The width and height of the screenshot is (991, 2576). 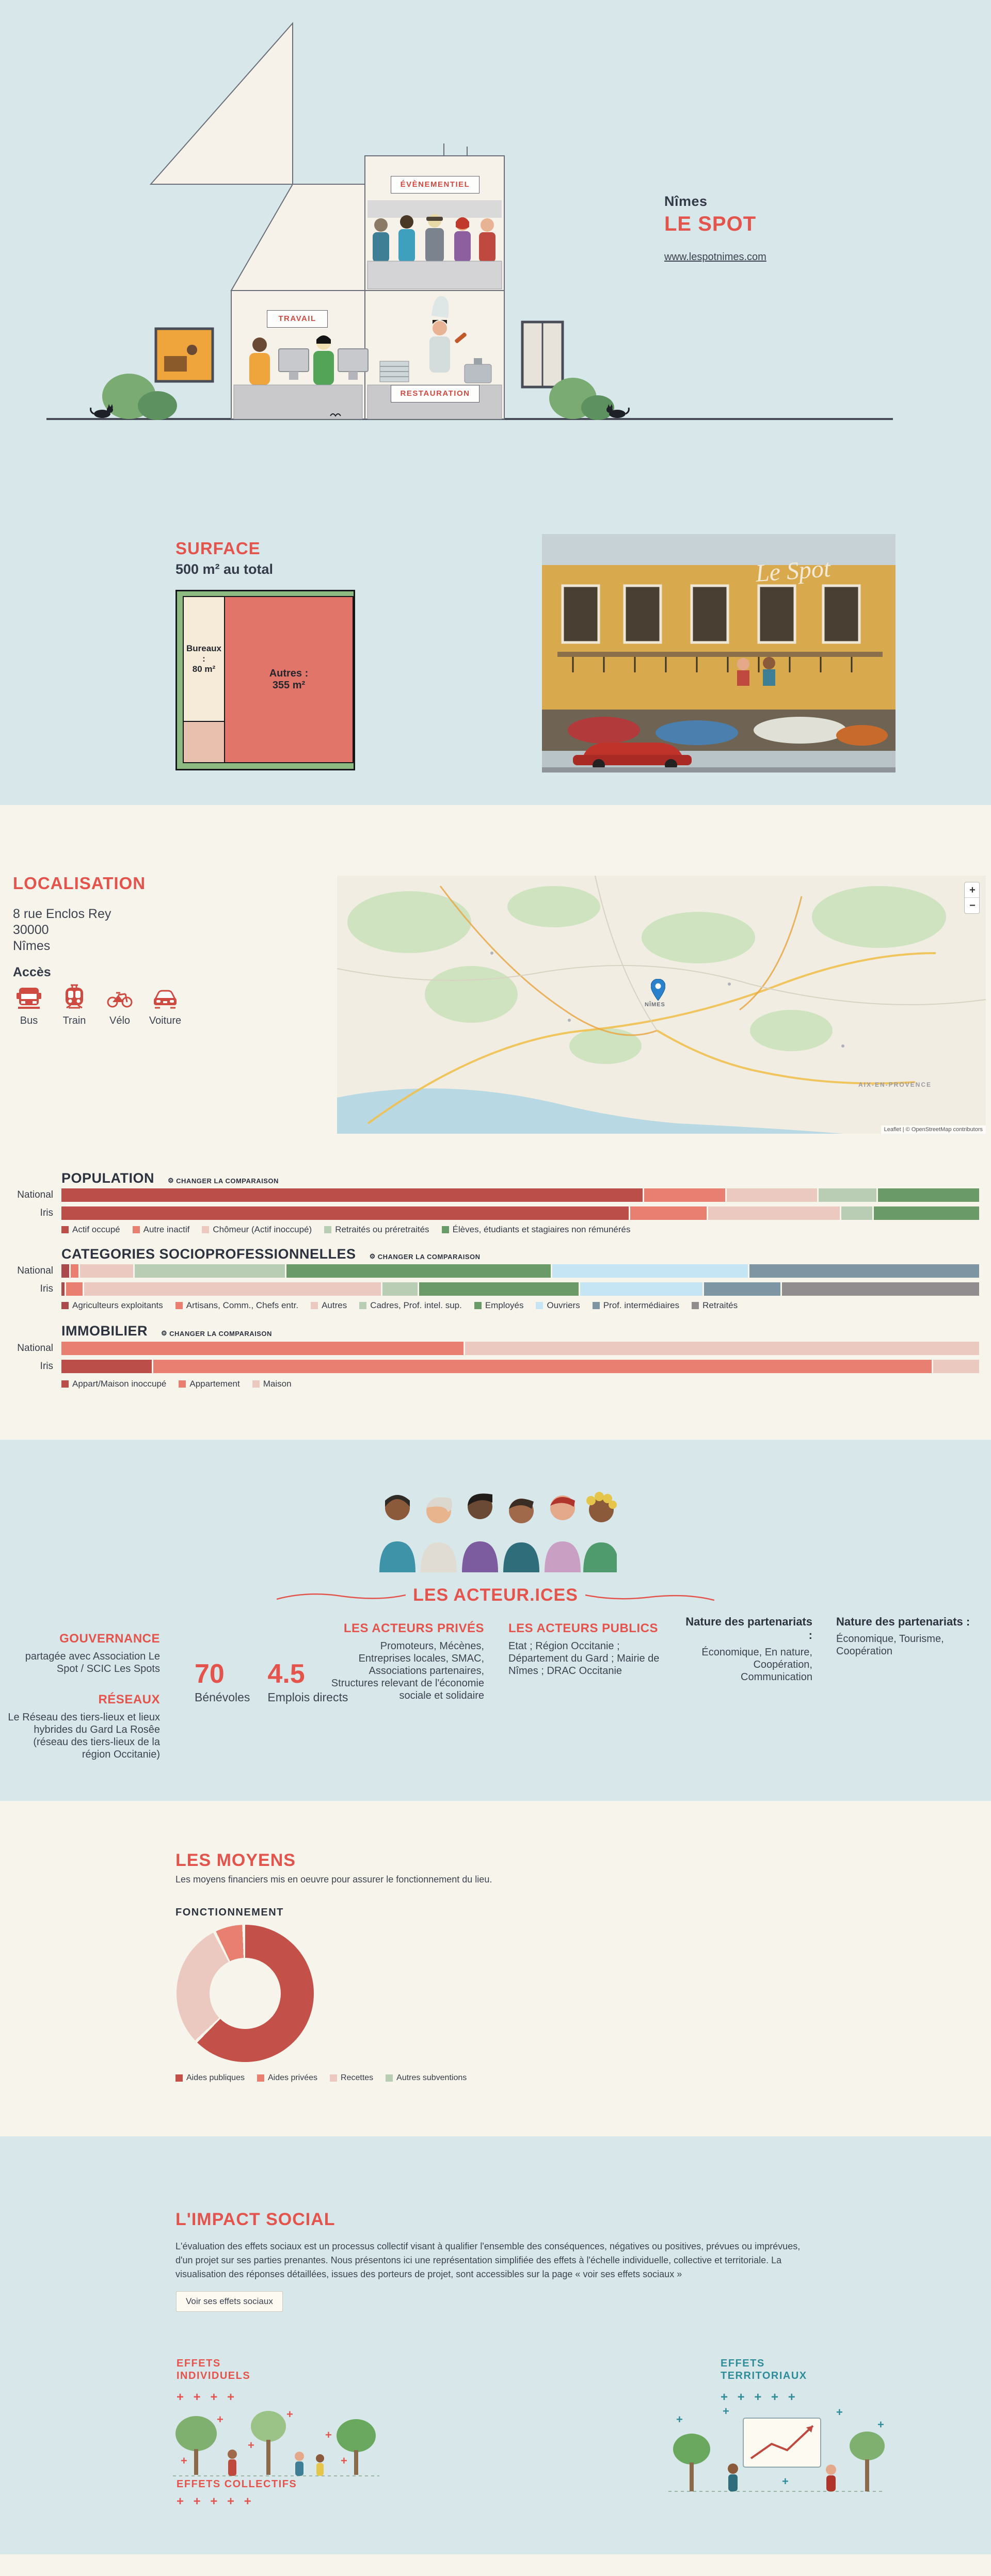 I want to click on map-zoom-in-button: +, so click(x=972, y=890).